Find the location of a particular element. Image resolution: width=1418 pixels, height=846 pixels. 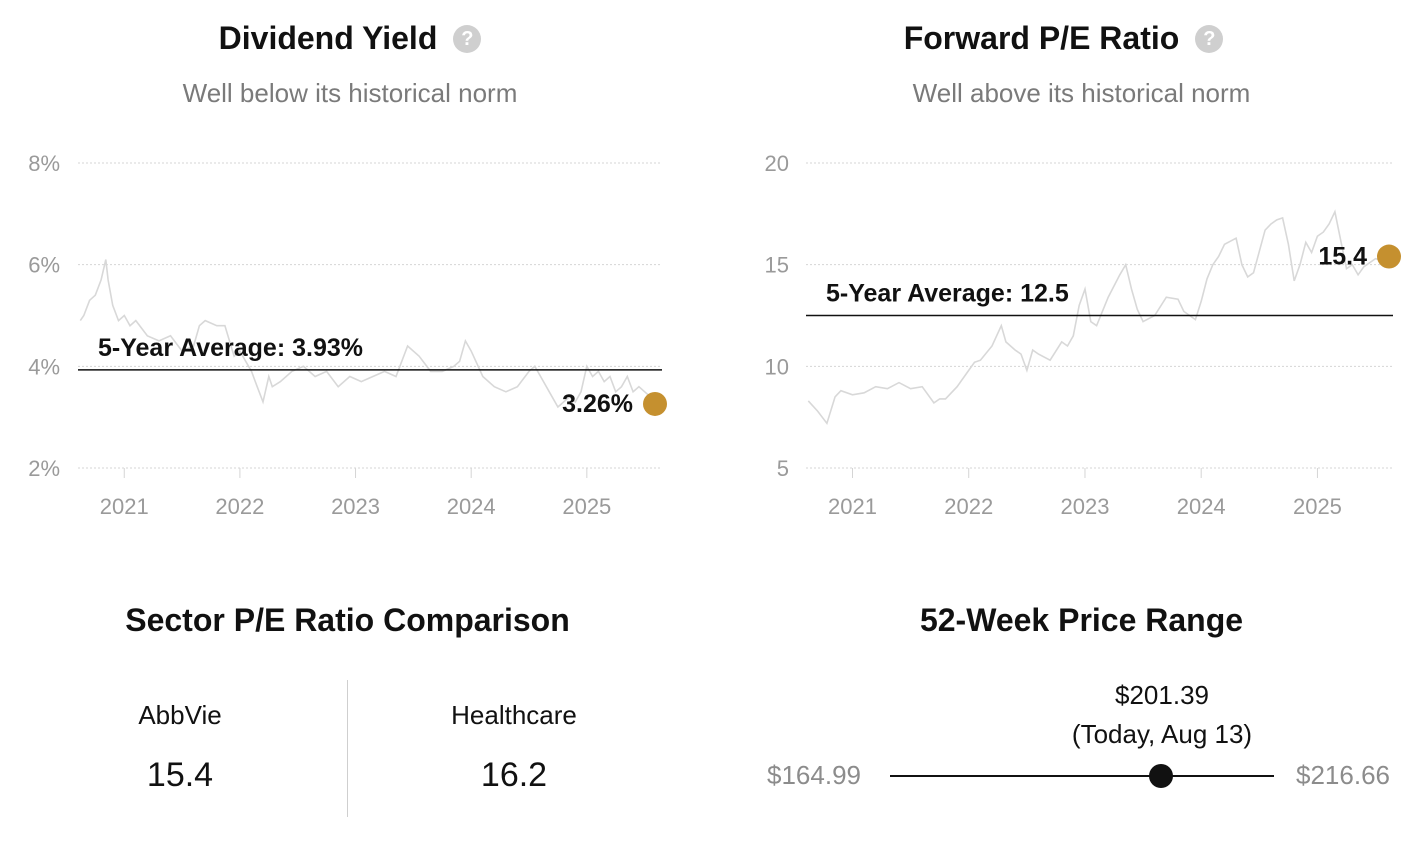

pe-x-tick-label: 2024 is located at coordinates (1201, 506).